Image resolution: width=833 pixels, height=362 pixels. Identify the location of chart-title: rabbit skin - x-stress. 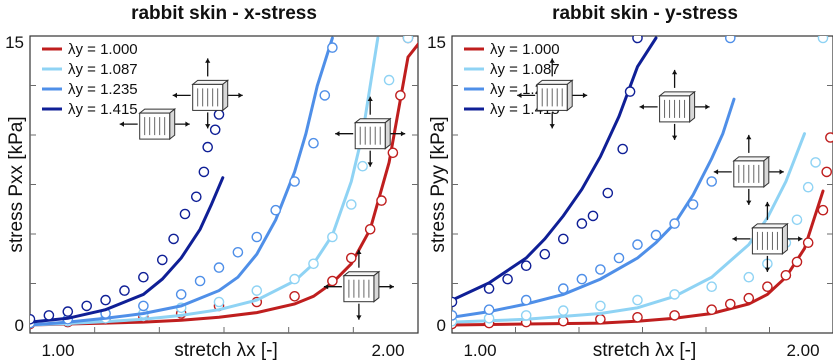
(224, 13).